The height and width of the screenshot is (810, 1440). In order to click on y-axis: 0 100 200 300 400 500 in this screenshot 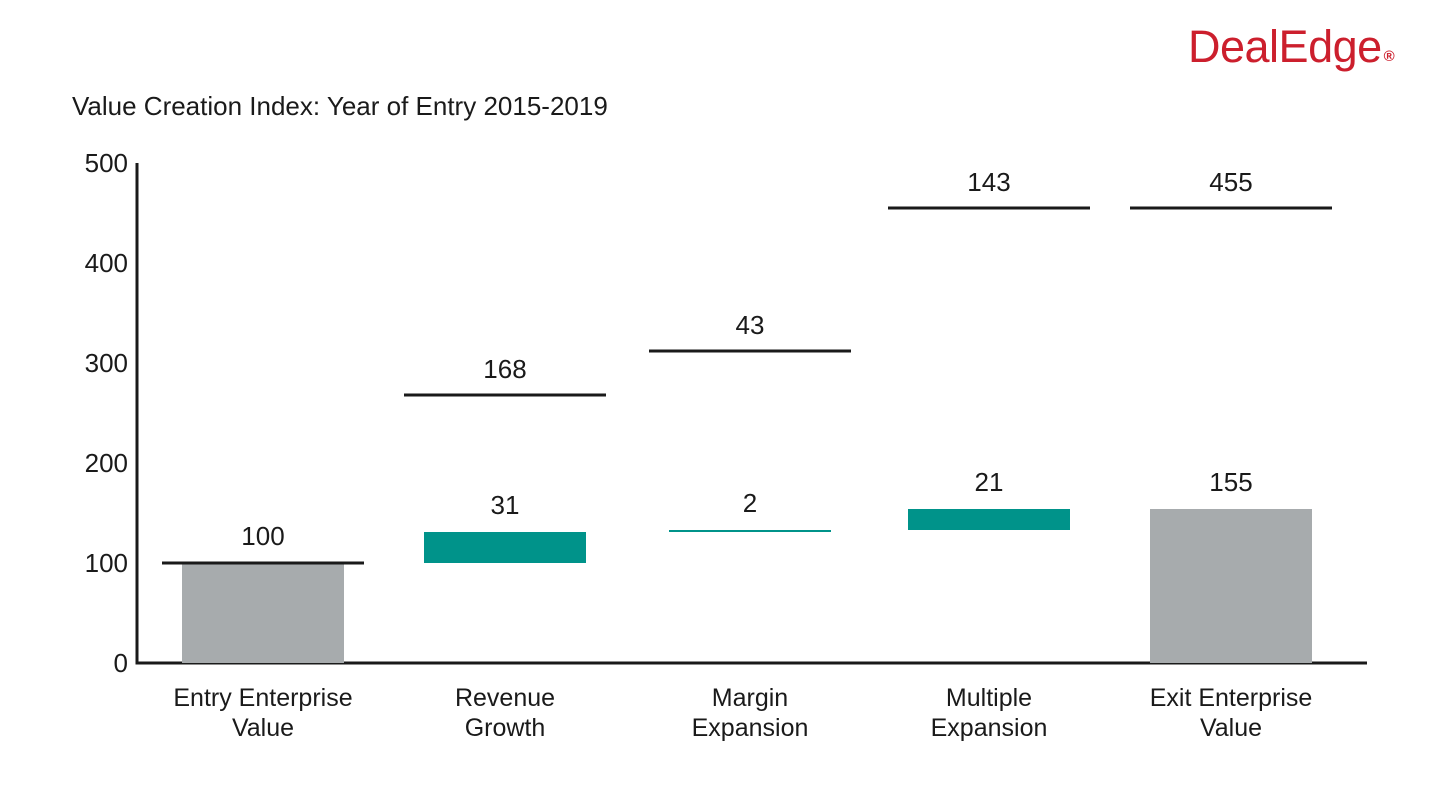, I will do `click(112, 413)`.